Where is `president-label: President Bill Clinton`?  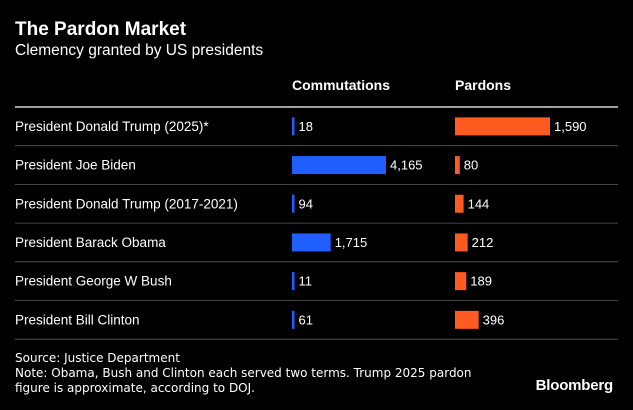
president-label: President Bill Clinton is located at coordinates (77, 319).